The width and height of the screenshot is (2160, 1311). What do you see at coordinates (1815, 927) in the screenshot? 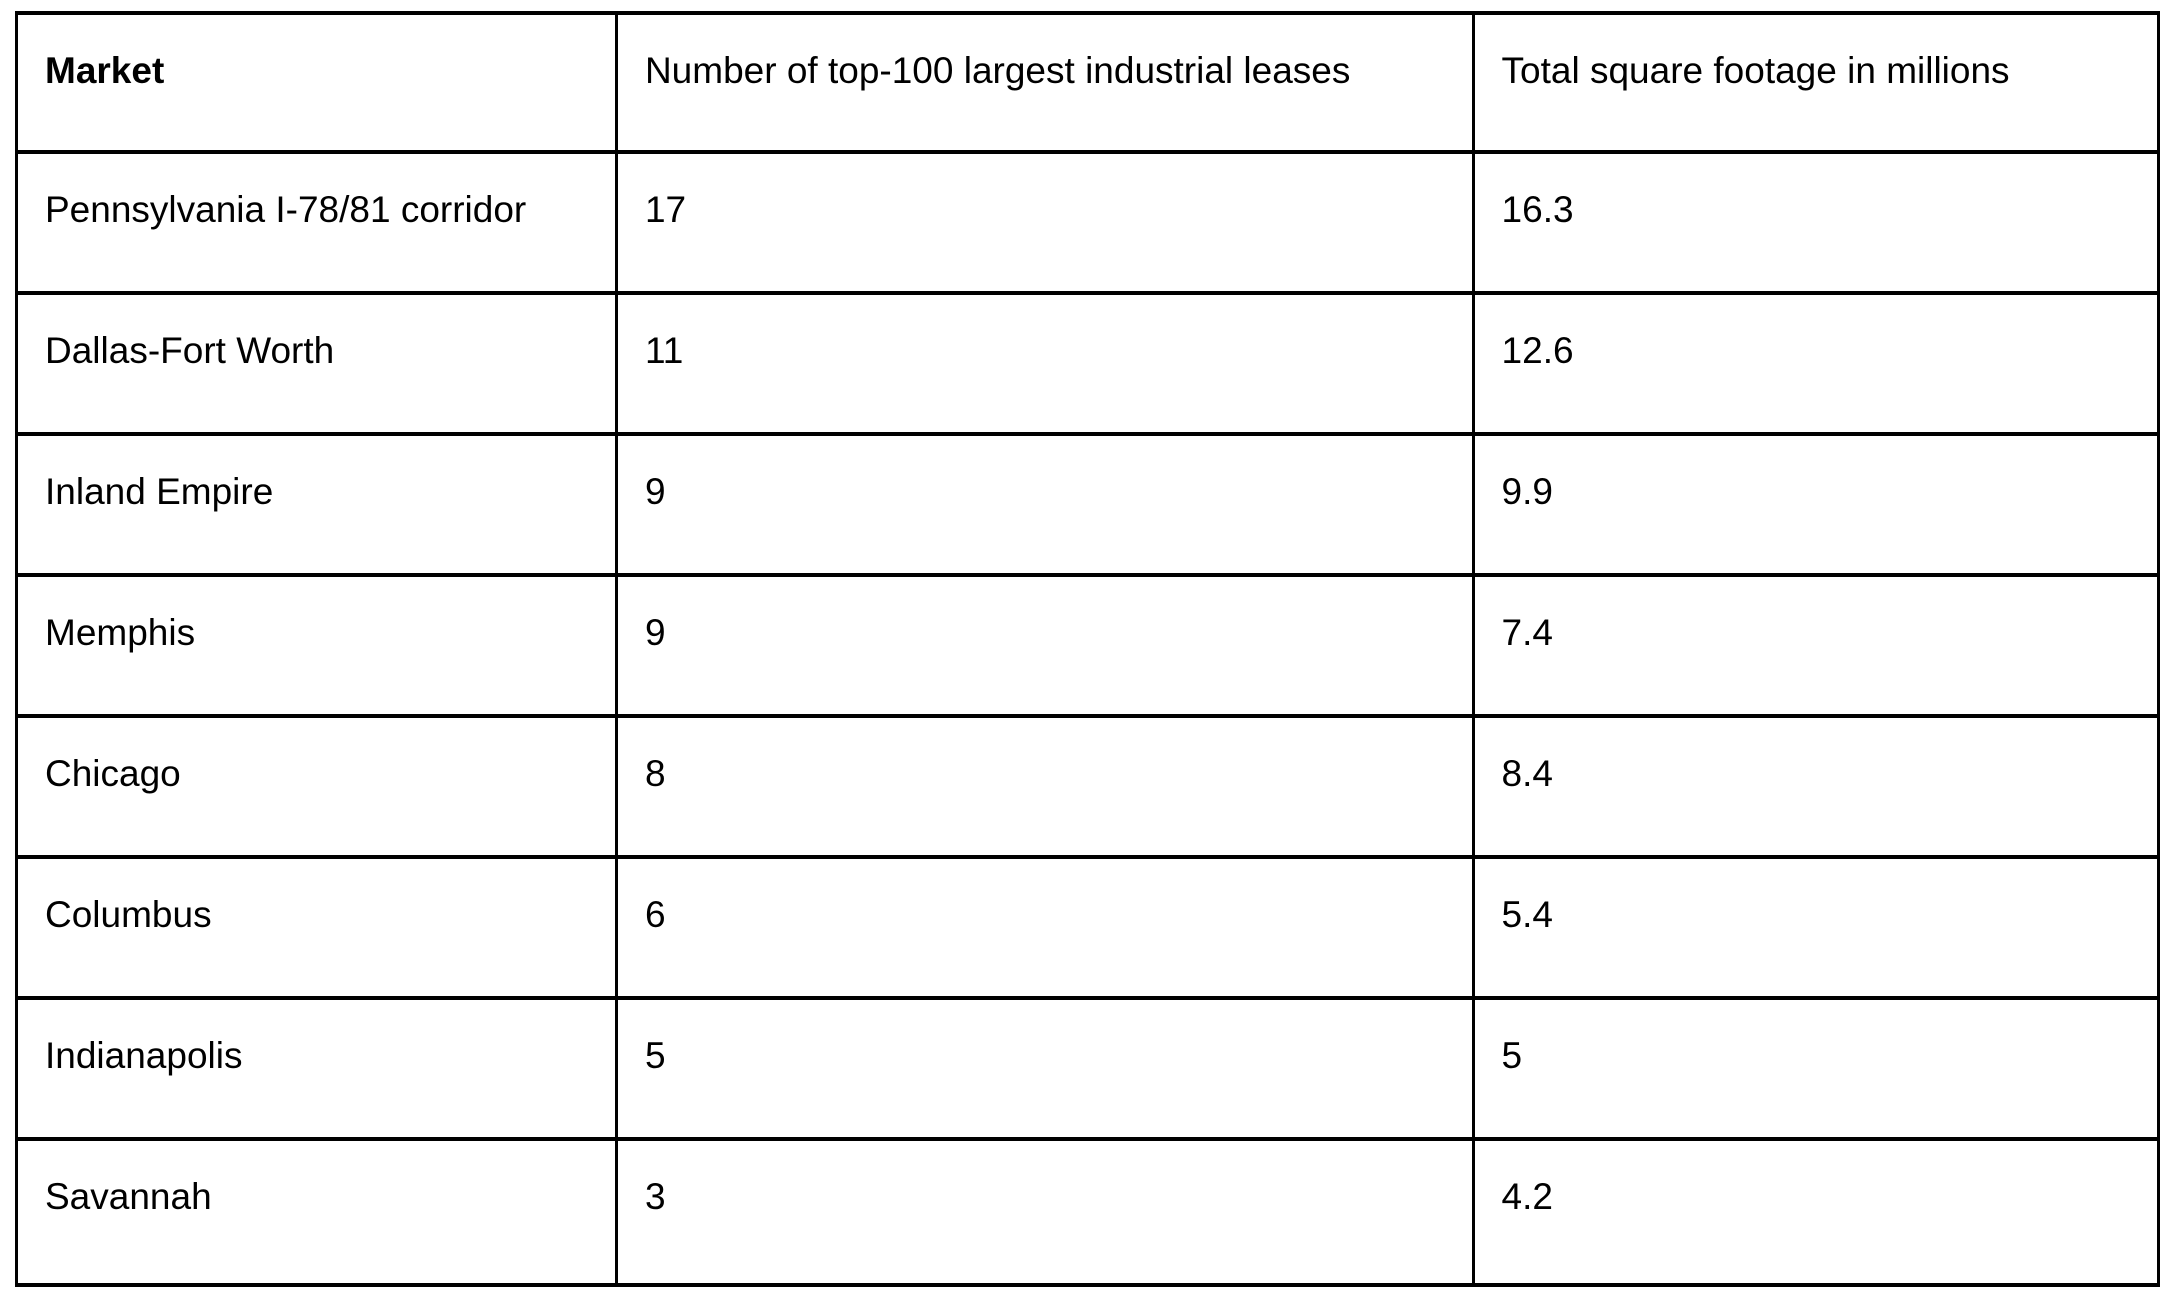
I see `cell-square-footage: 5.4` at bounding box center [1815, 927].